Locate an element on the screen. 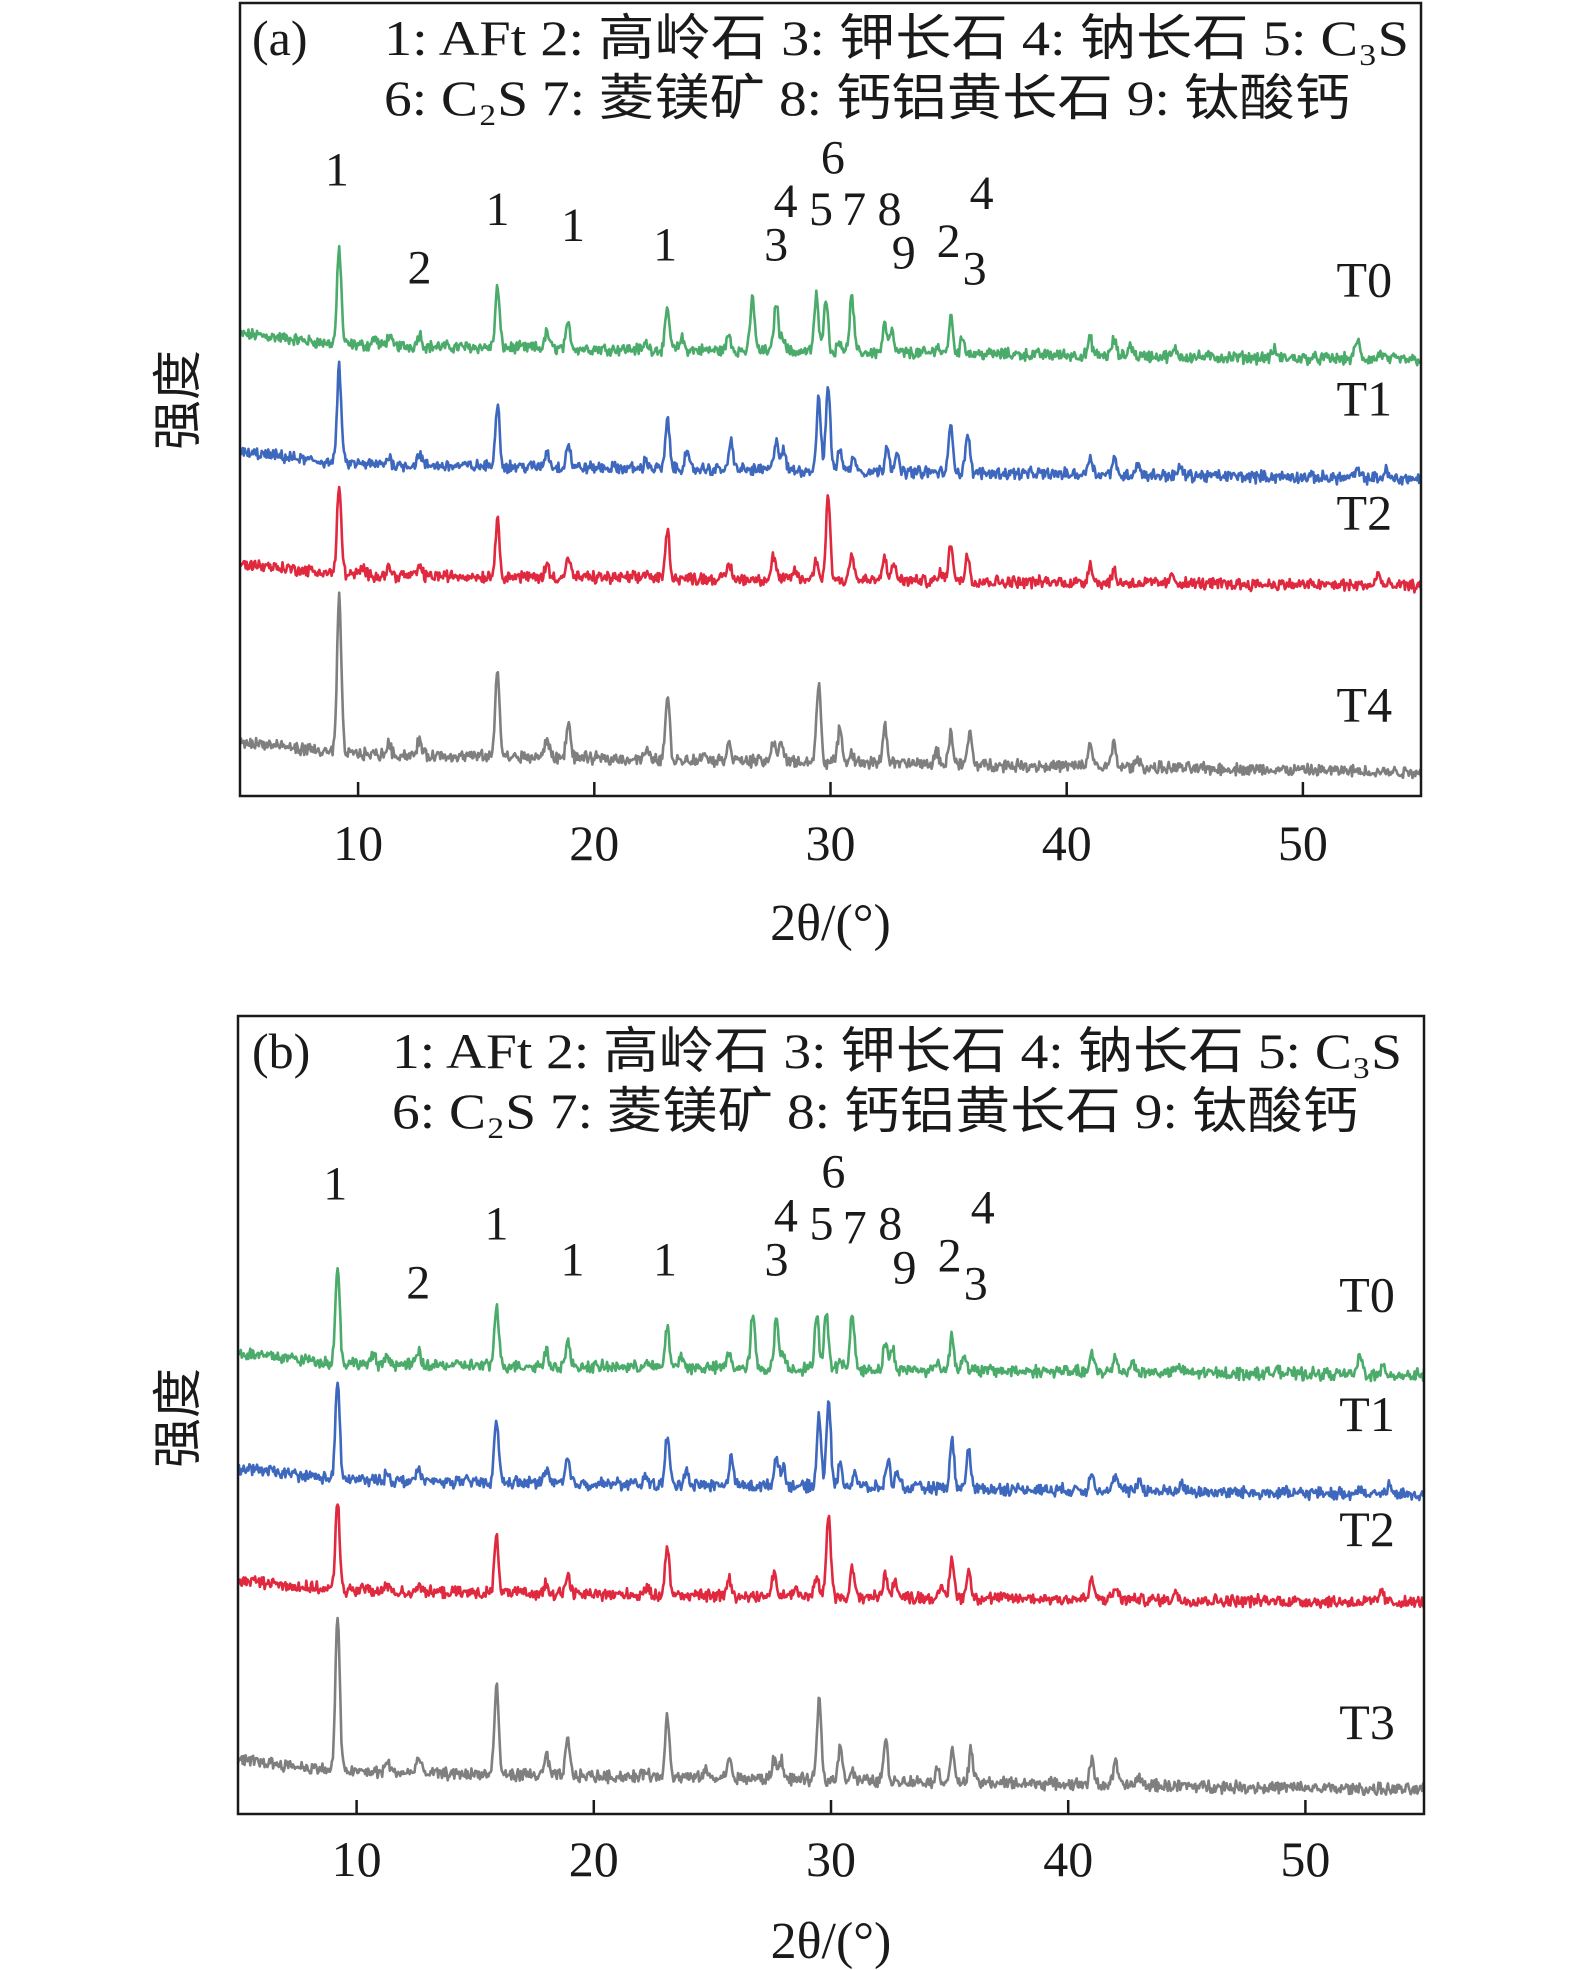  panel-label: (b) is located at coordinates (281, 1051).